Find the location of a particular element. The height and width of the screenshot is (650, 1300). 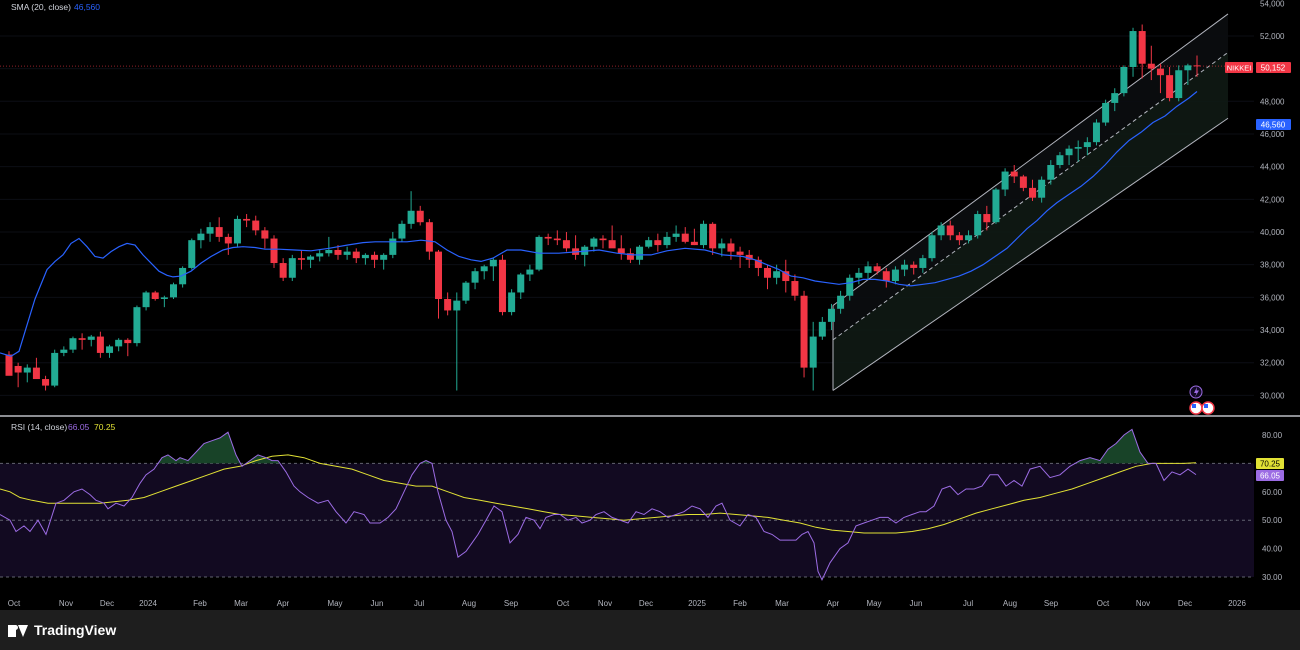

channel-lower-line is located at coordinates (1030, 254).